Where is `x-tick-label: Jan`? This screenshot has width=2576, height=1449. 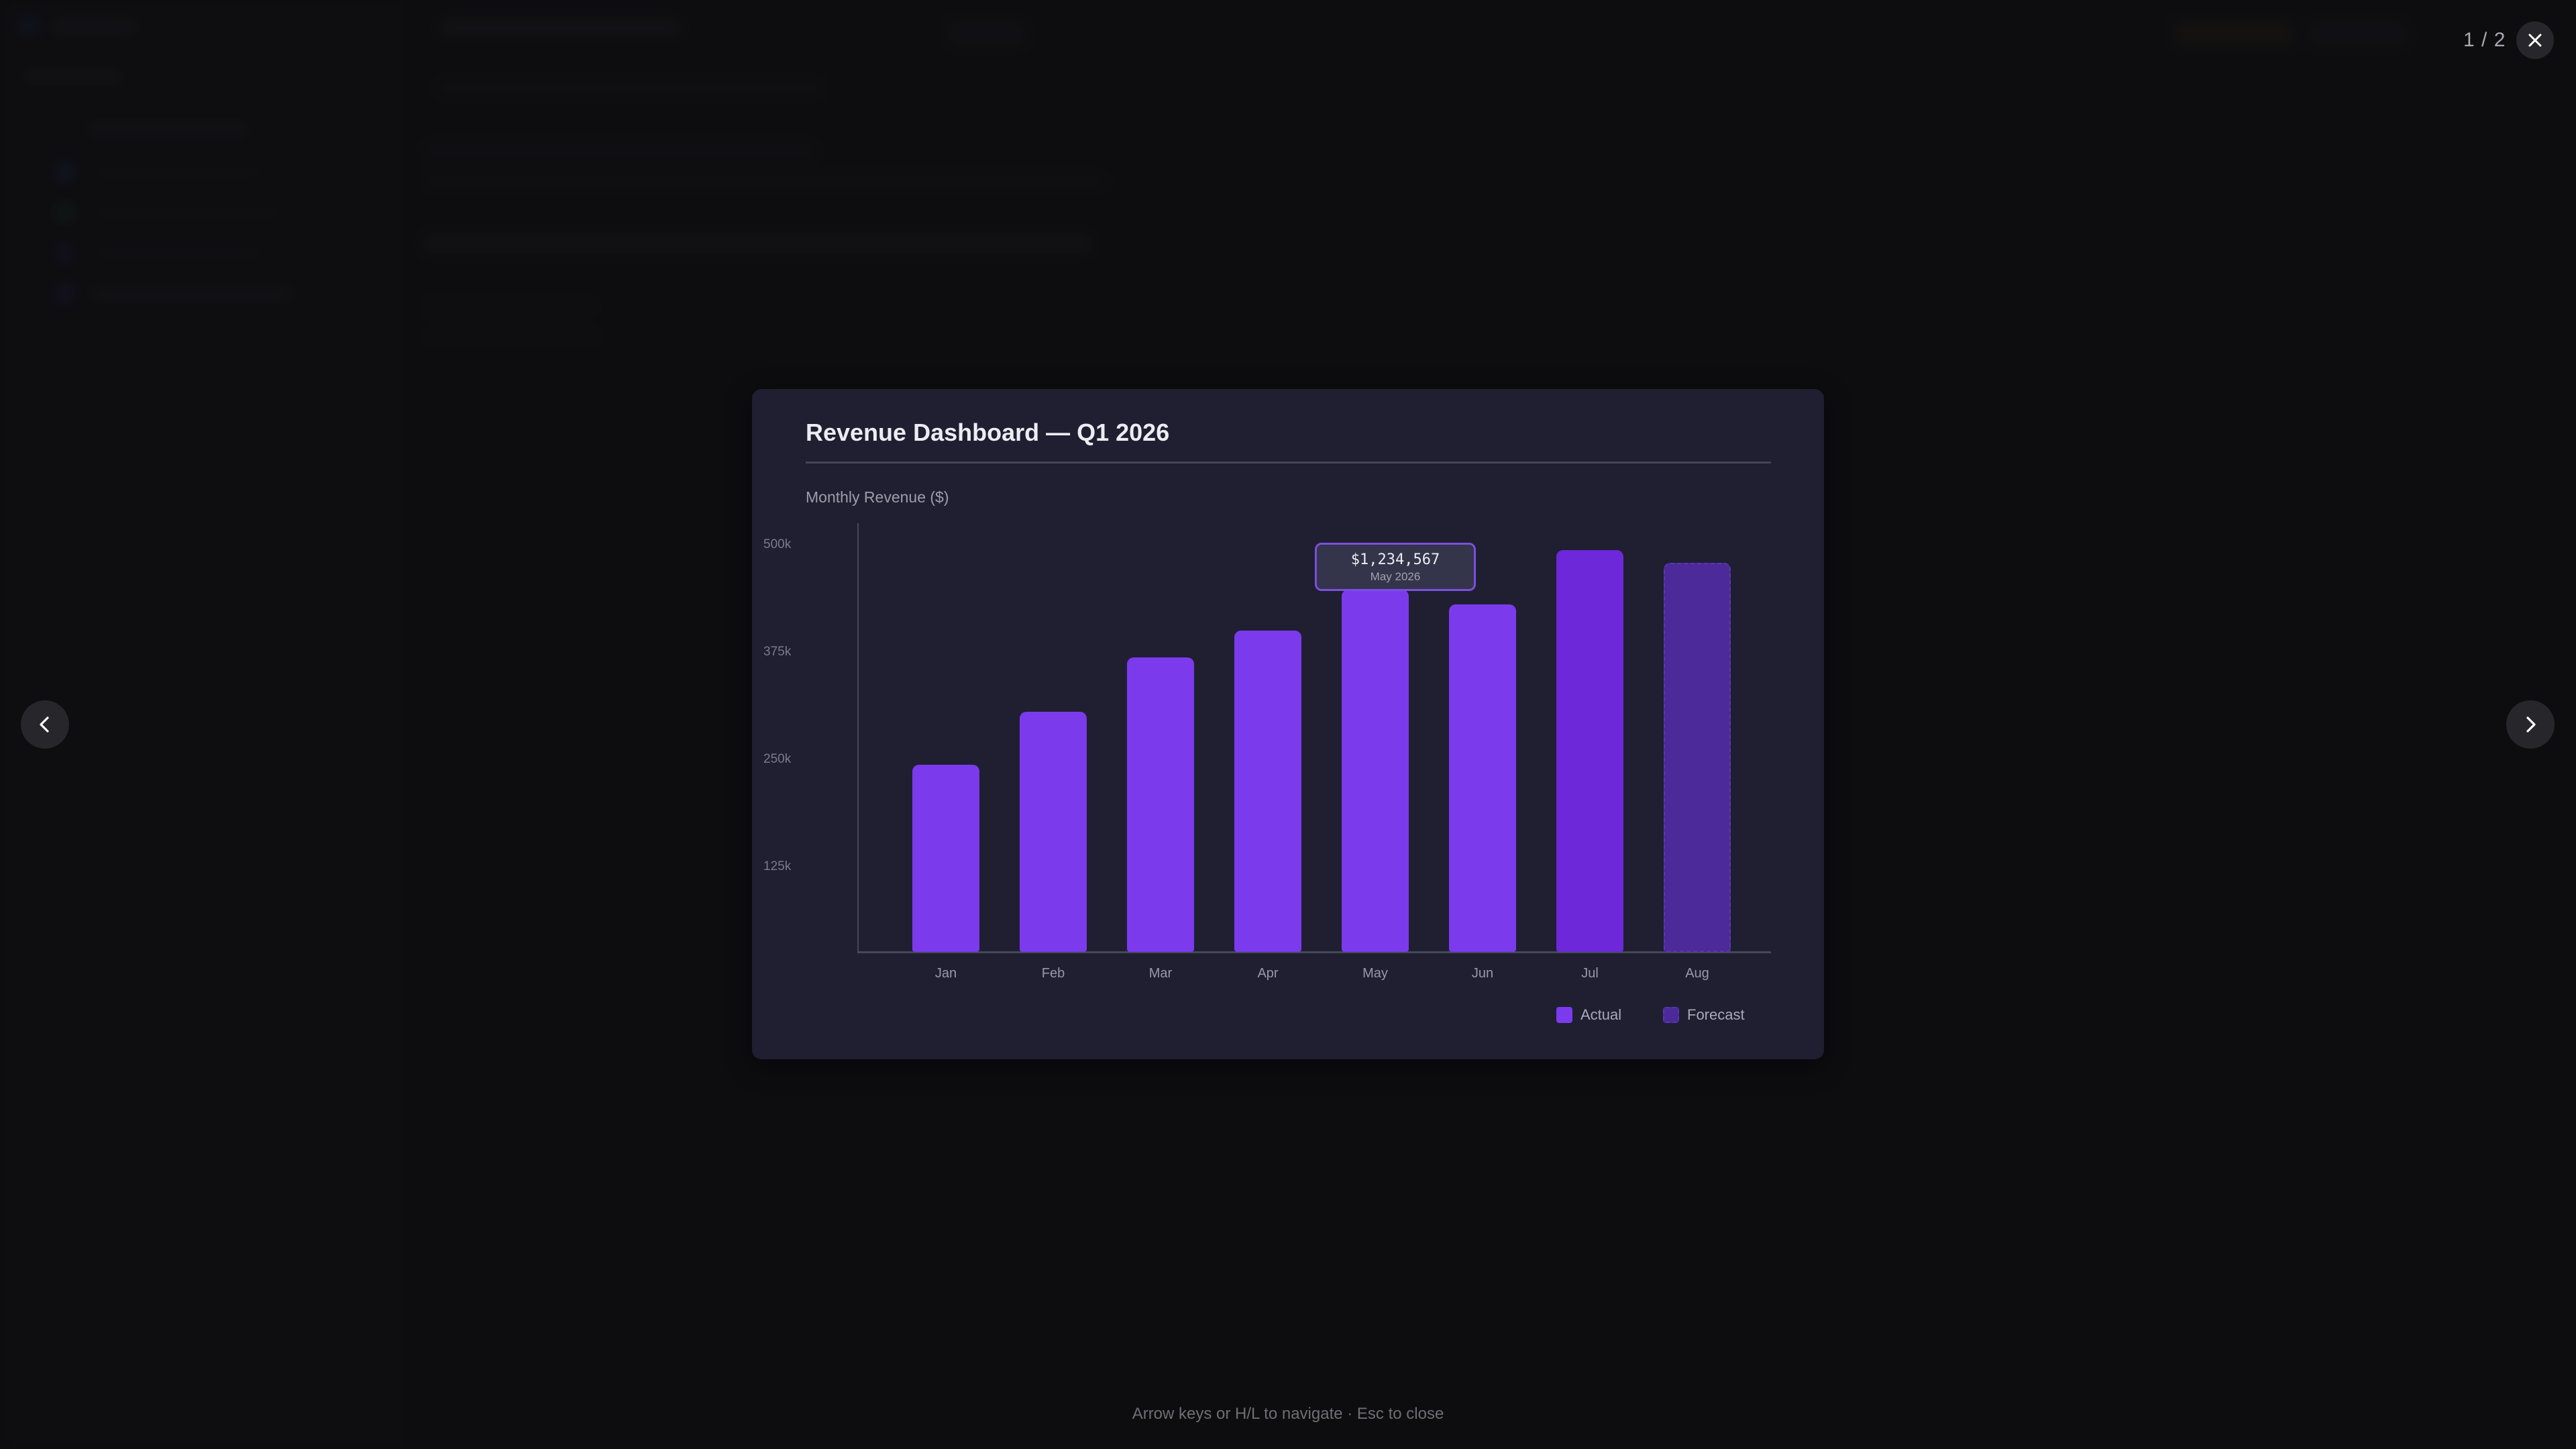 x-tick-label: Jan is located at coordinates (945, 973).